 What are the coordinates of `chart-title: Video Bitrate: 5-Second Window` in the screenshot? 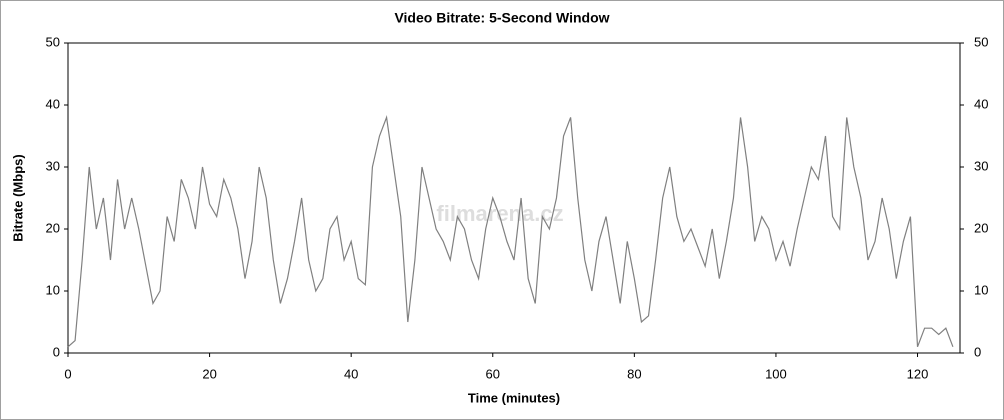 It's located at (501, 18).